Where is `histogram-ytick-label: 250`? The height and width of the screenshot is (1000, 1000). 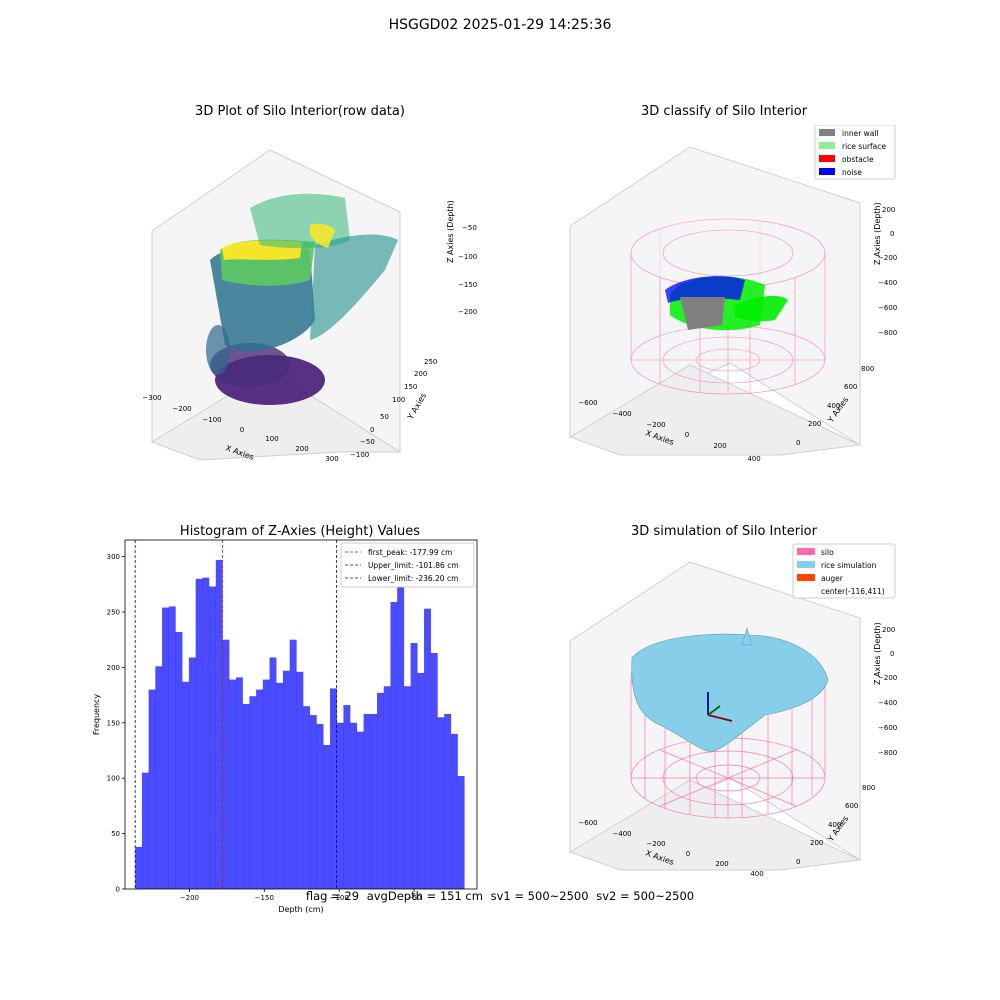
histogram-ytick-label: 250 is located at coordinates (113, 613).